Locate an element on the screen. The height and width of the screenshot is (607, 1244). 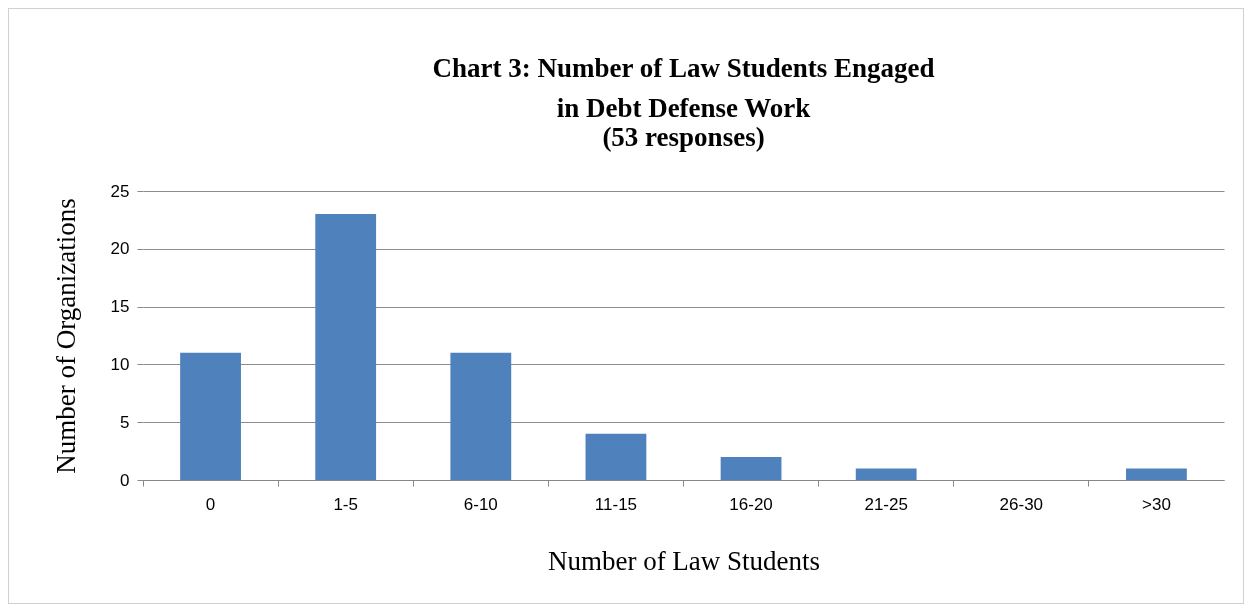
x-tick-label: 16-20 is located at coordinates (751, 504).